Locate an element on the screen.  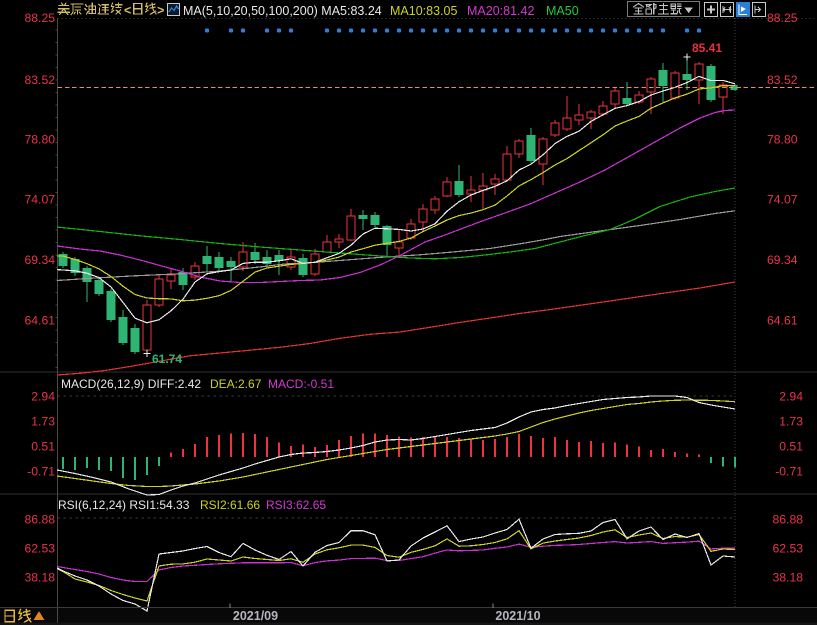
svg-text:MA(5,10,20,50,100,200) MA5:83: MA(5,10,20,50,100,200) MA5:83.24 is located at coordinates (282, 11).